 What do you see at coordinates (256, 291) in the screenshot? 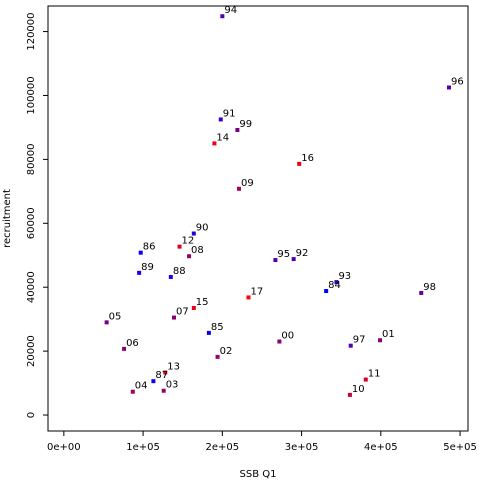
I see `point-label: 17` at bounding box center [256, 291].